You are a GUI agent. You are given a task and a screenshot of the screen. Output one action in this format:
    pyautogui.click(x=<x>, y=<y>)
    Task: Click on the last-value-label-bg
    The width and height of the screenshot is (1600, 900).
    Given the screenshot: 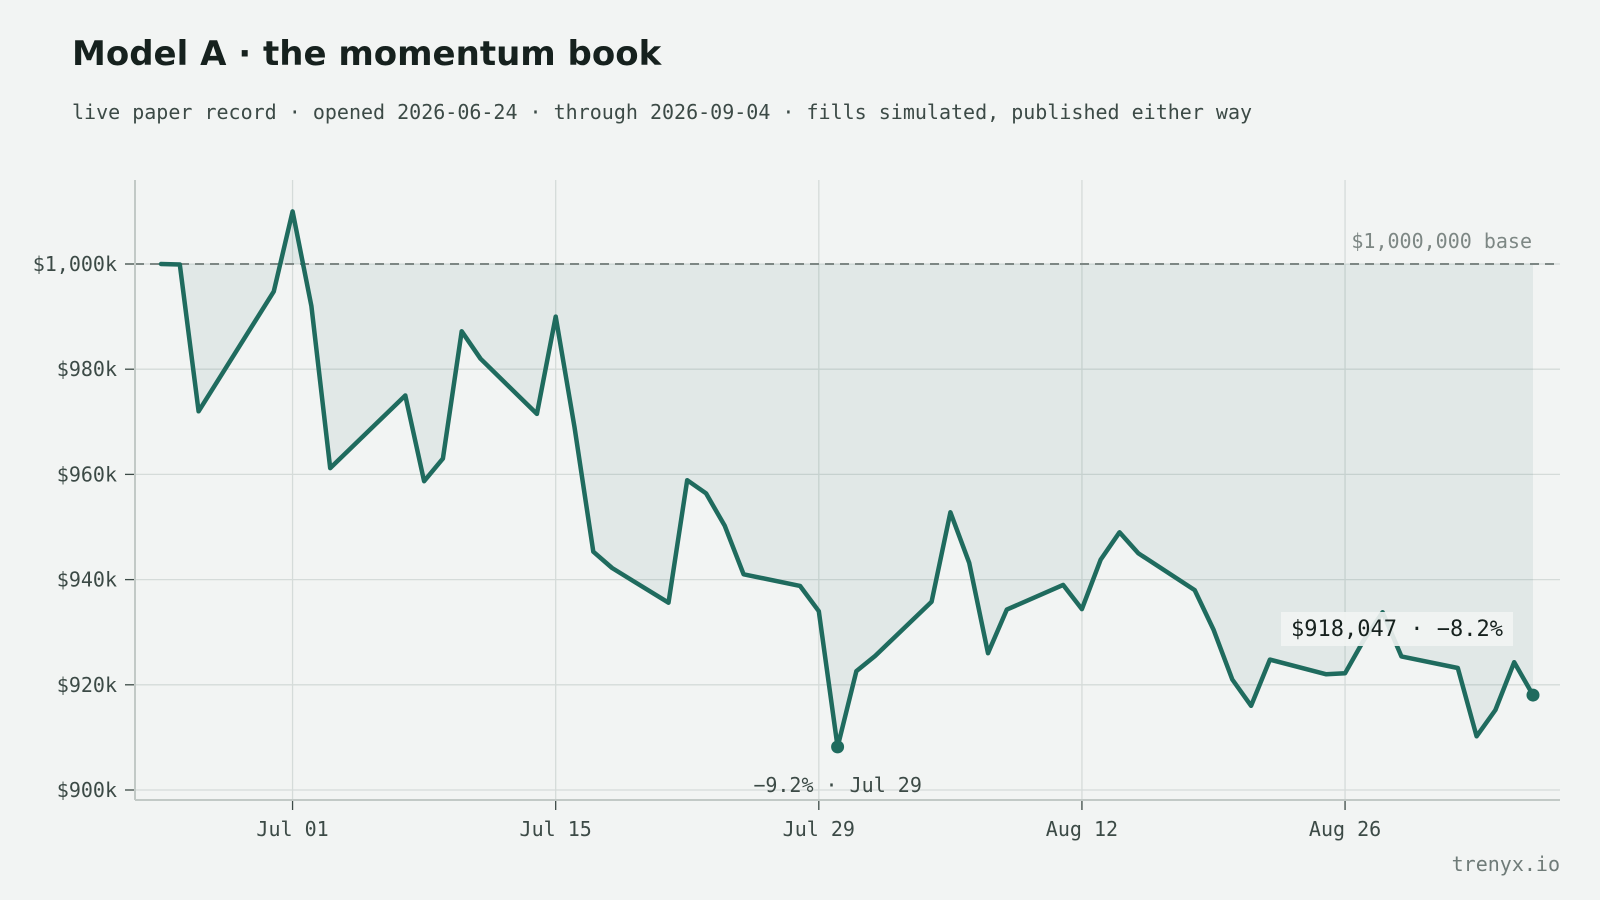 What is the action you would take?
    pyautogui.click(x=1397, y=629)
    